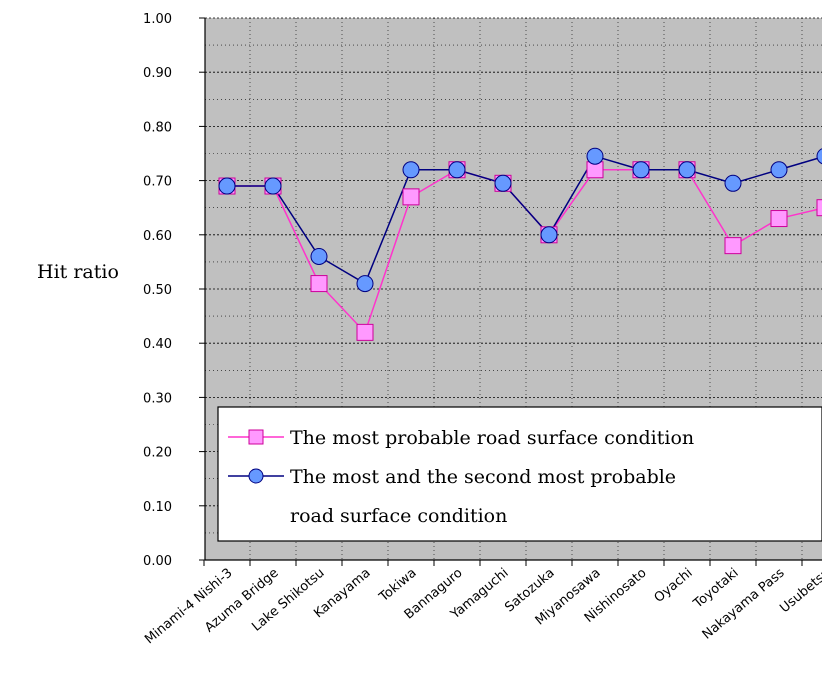 The image size is (822, 700). Describe the element at coordinates (157, 453) in the screenshot. I see `y-tick-label: 0.20` at that location.